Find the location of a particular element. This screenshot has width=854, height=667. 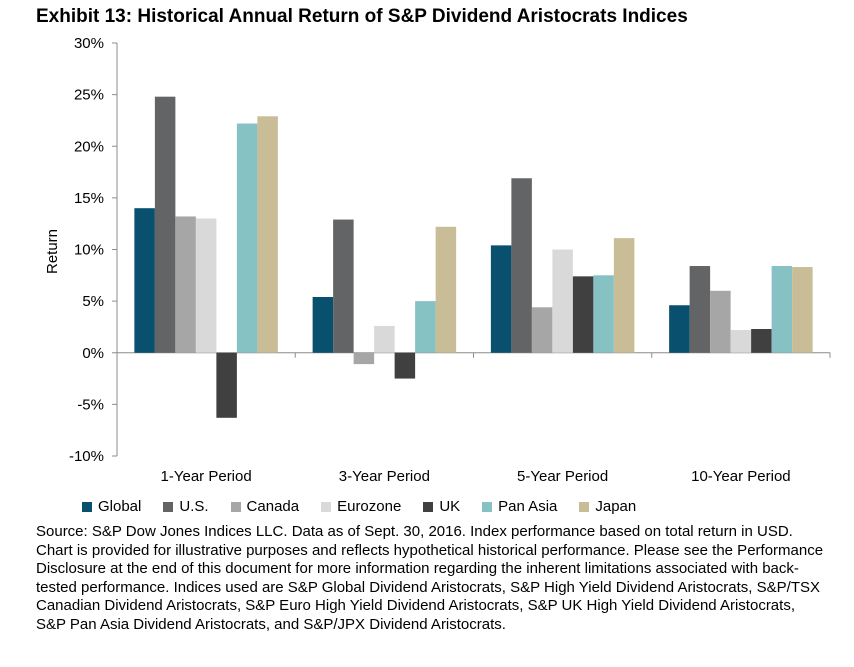

y-tick-label: 20% is located at coordinates (89, 146).